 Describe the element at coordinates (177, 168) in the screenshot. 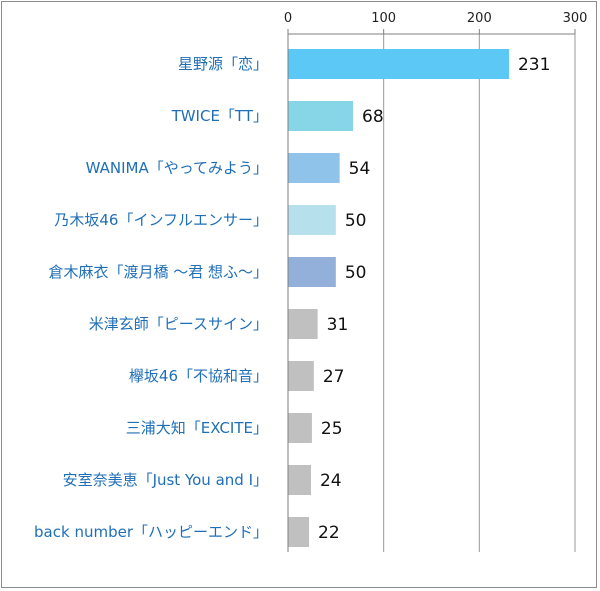

I see `category-label: WANIMA「やってみよう」` at that location.